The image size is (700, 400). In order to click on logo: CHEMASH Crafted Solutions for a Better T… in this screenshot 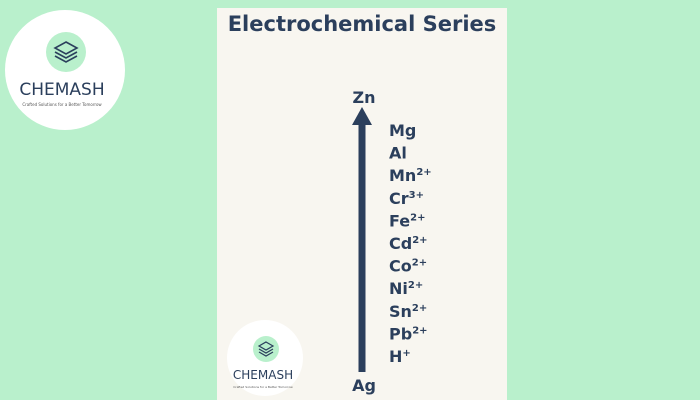, I will do `click(65, 70)`.